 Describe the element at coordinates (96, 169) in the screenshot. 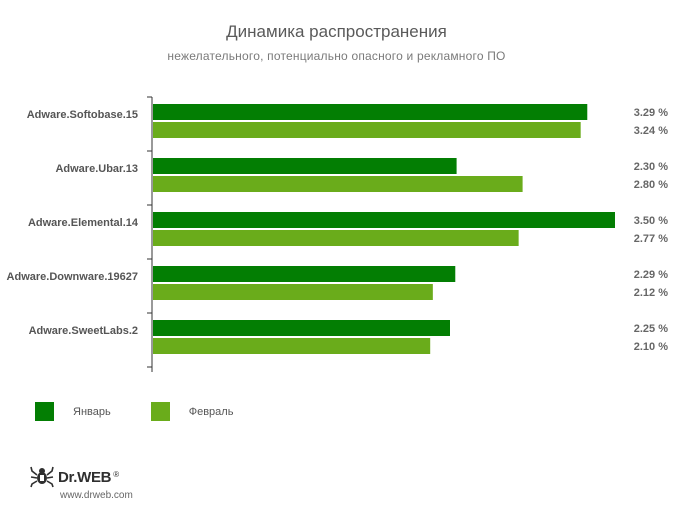

I see `category-label: Adware.Ubar.13` at that location.